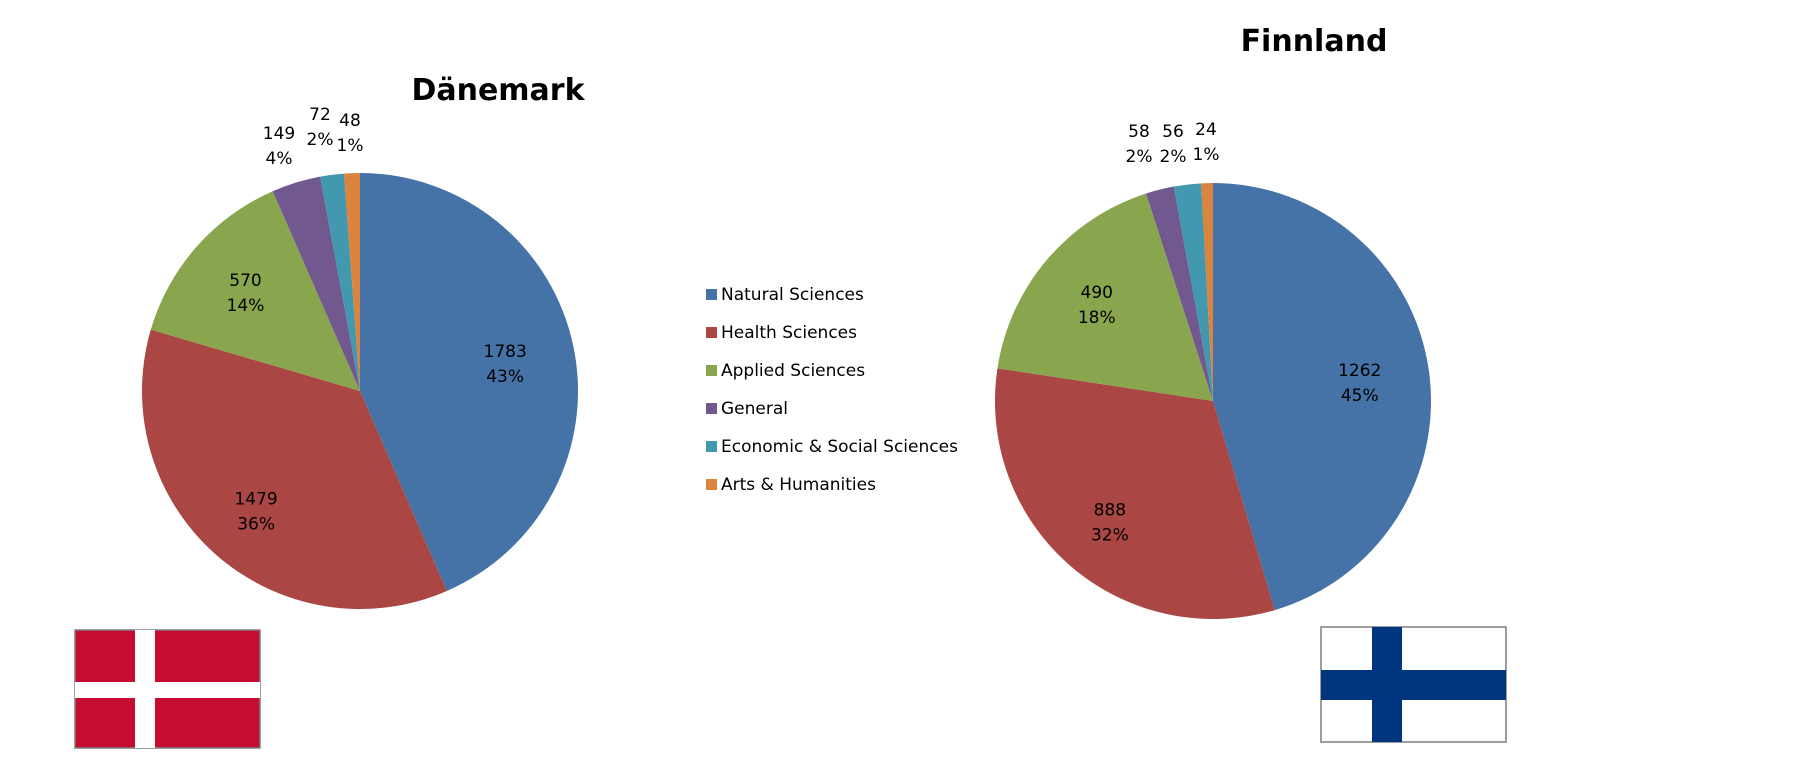 The image size is (1795, 762). I want to click on percent-label: 43%, so click(505, 377).